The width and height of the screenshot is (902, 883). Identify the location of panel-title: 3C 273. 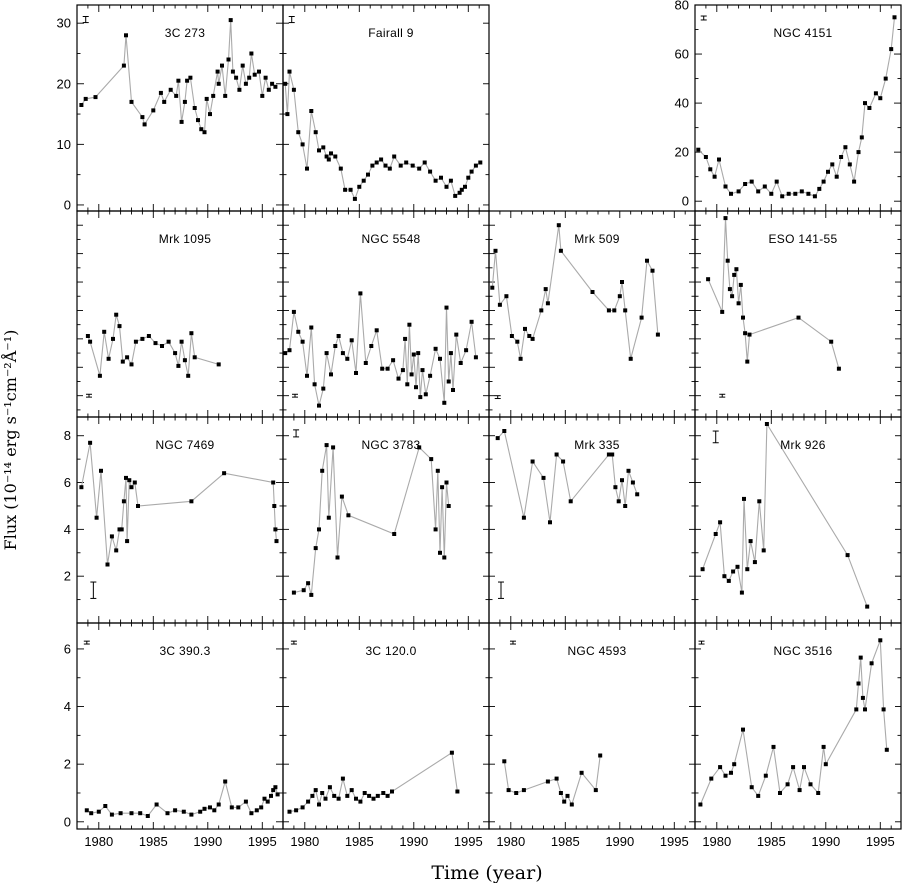
(185, 33).